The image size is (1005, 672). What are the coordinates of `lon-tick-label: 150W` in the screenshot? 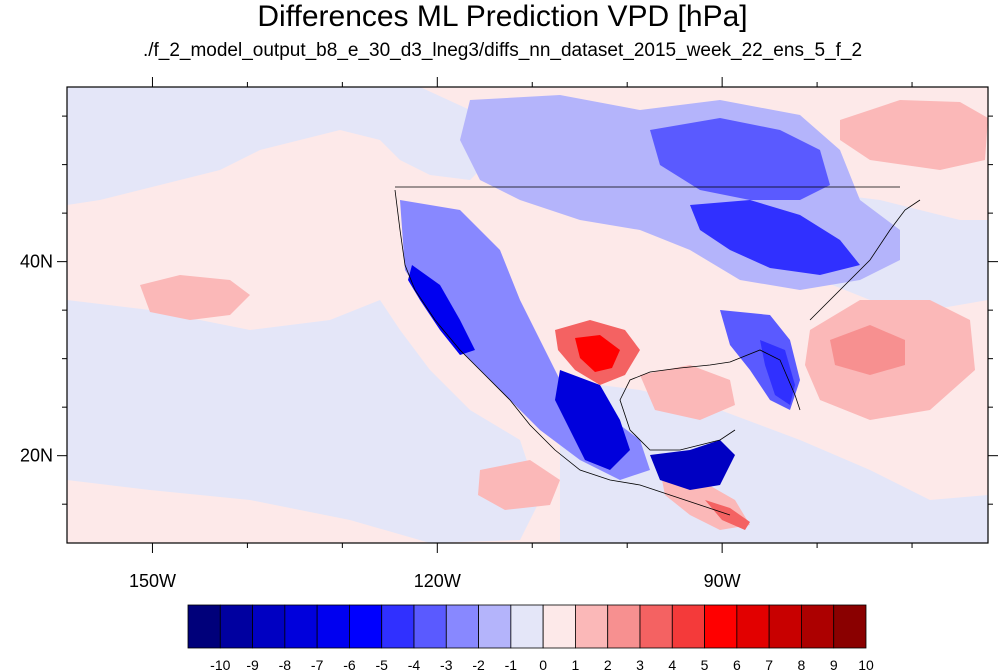 It's located at (152, 581).